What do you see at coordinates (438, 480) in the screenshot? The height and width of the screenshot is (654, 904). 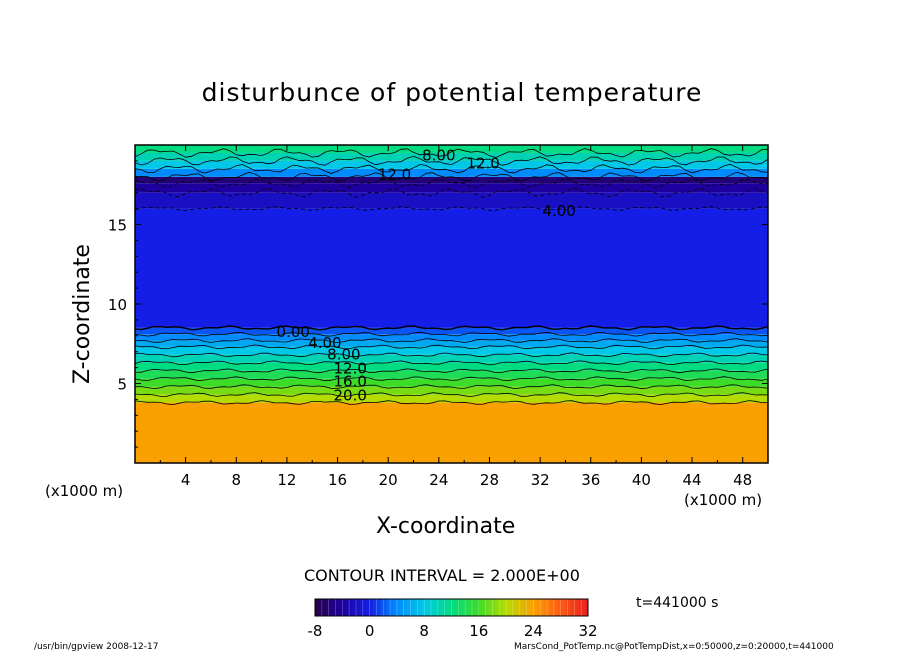 I see `x-tick-label: 24` at bounding box center [438, 480].